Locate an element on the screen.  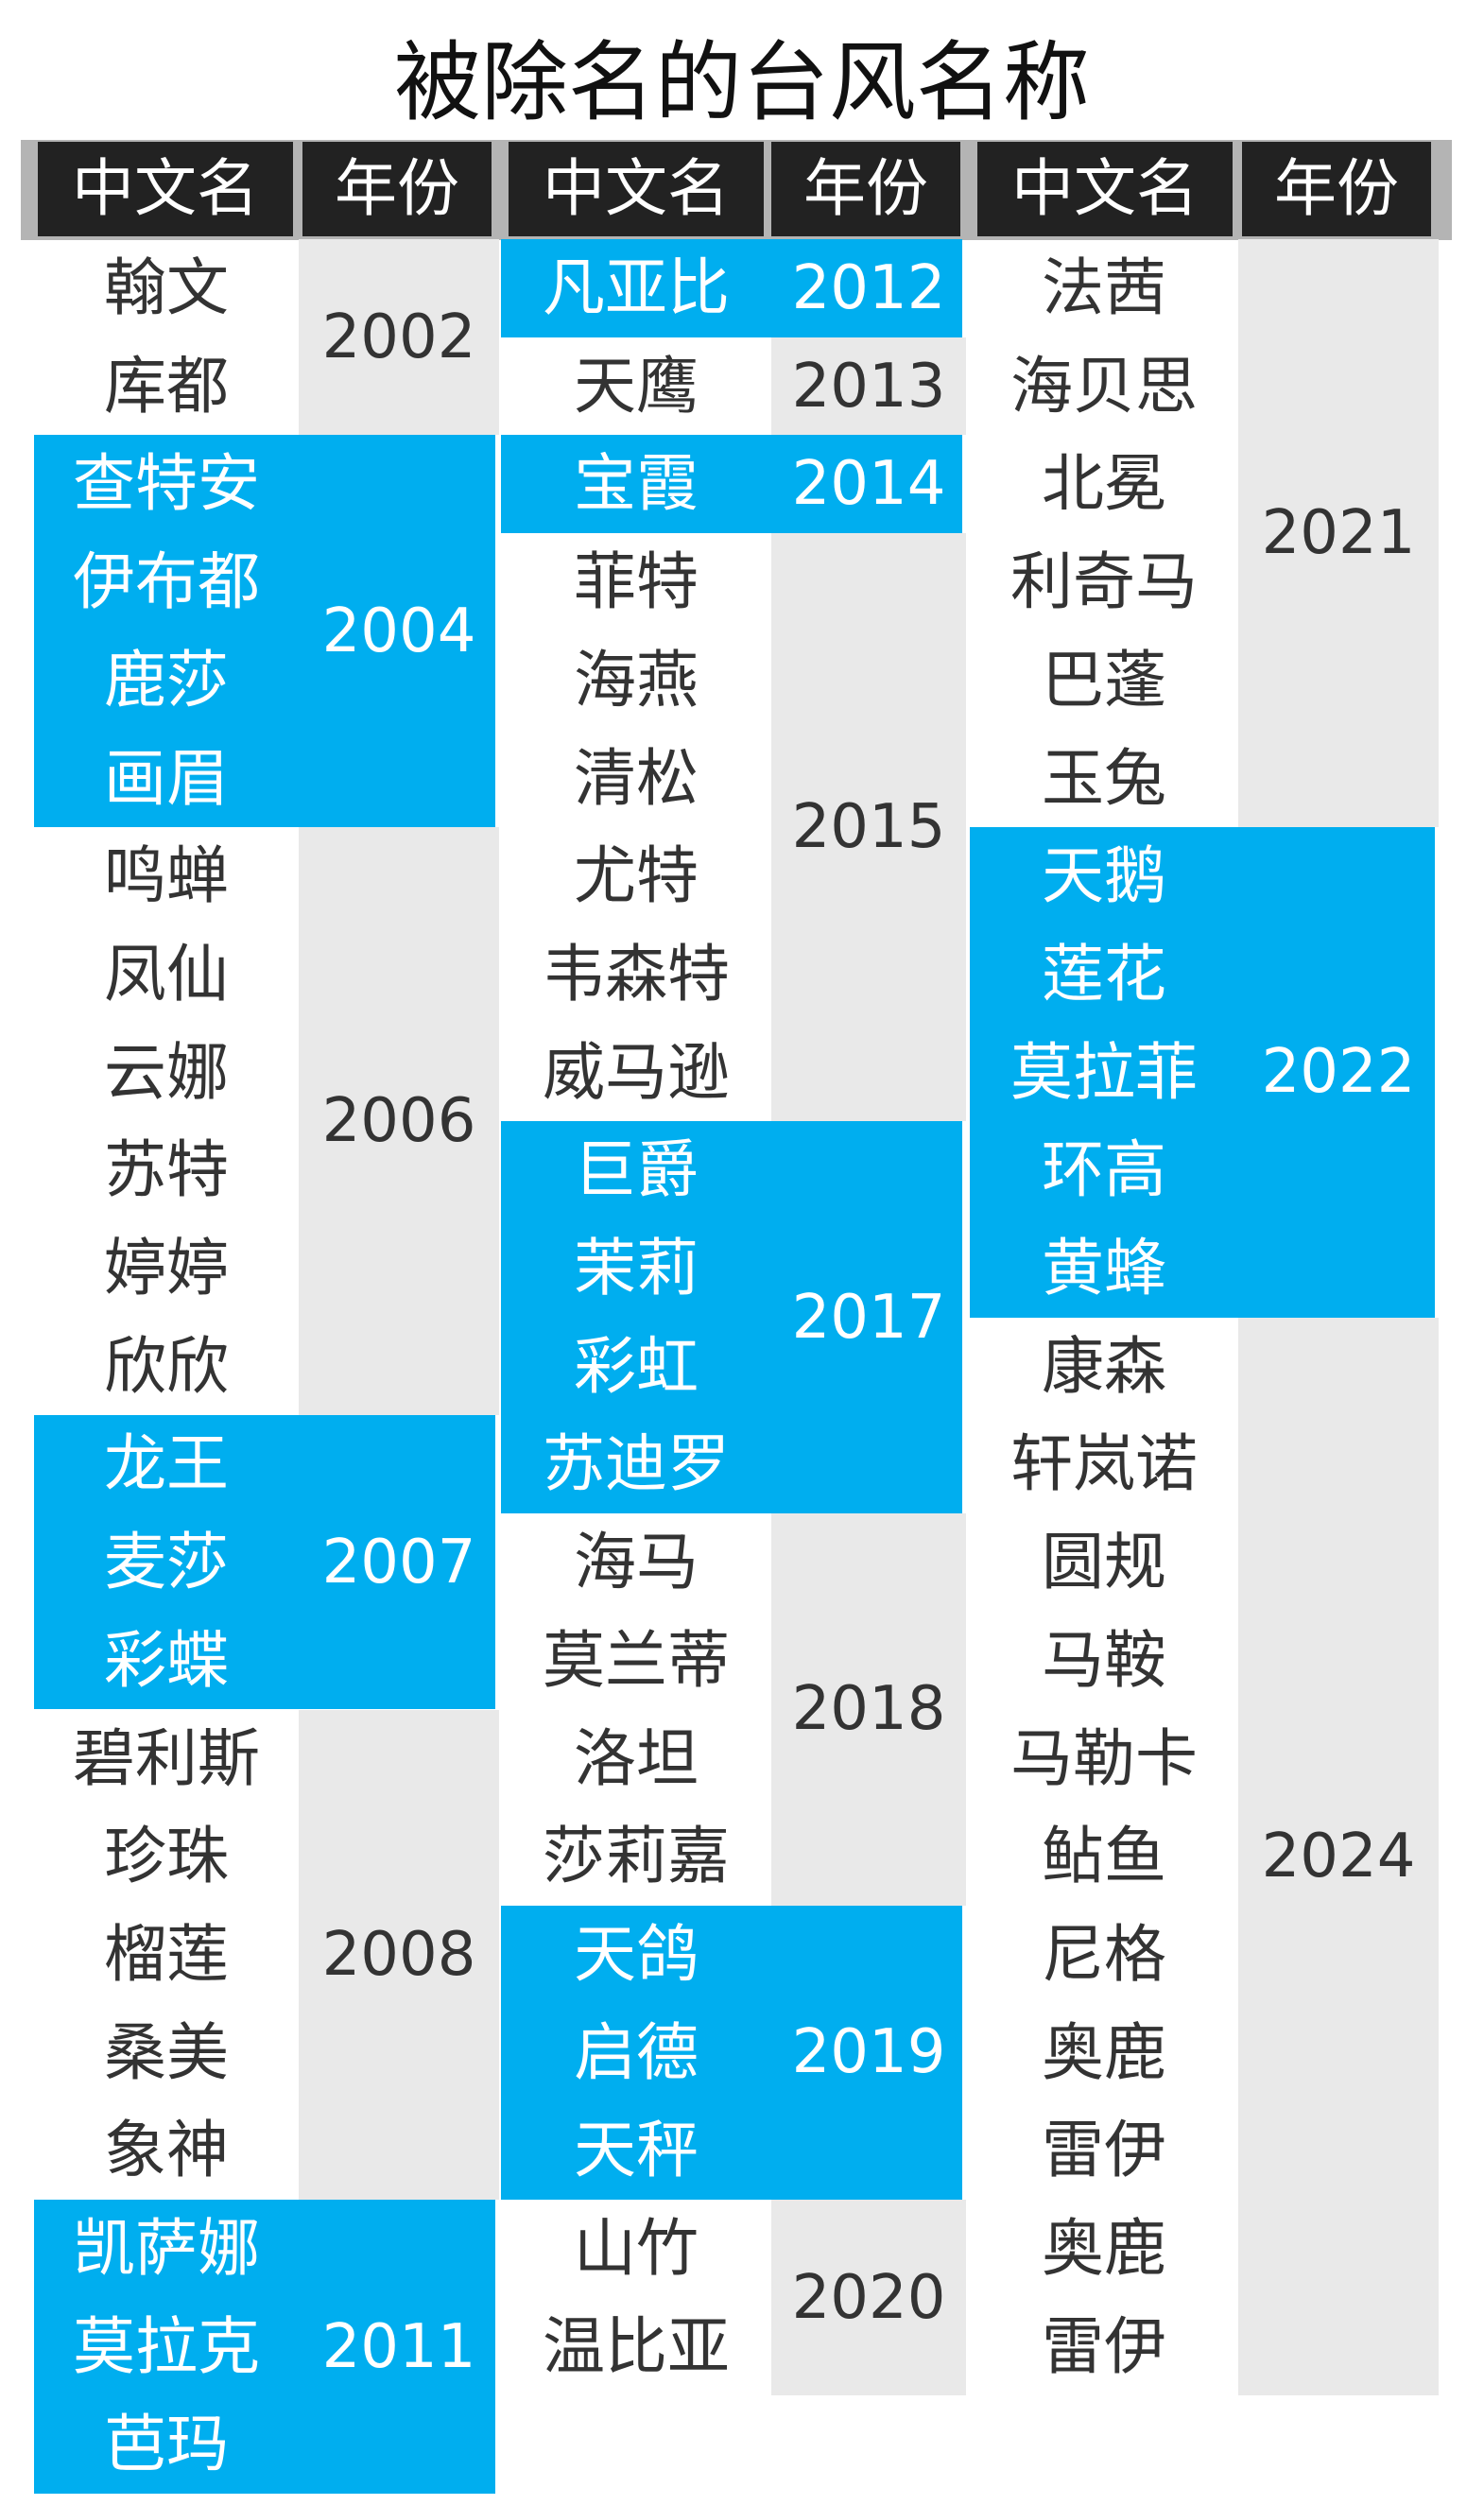
typhoon-name: 鹿莎 is located at coordinates (166, 680).